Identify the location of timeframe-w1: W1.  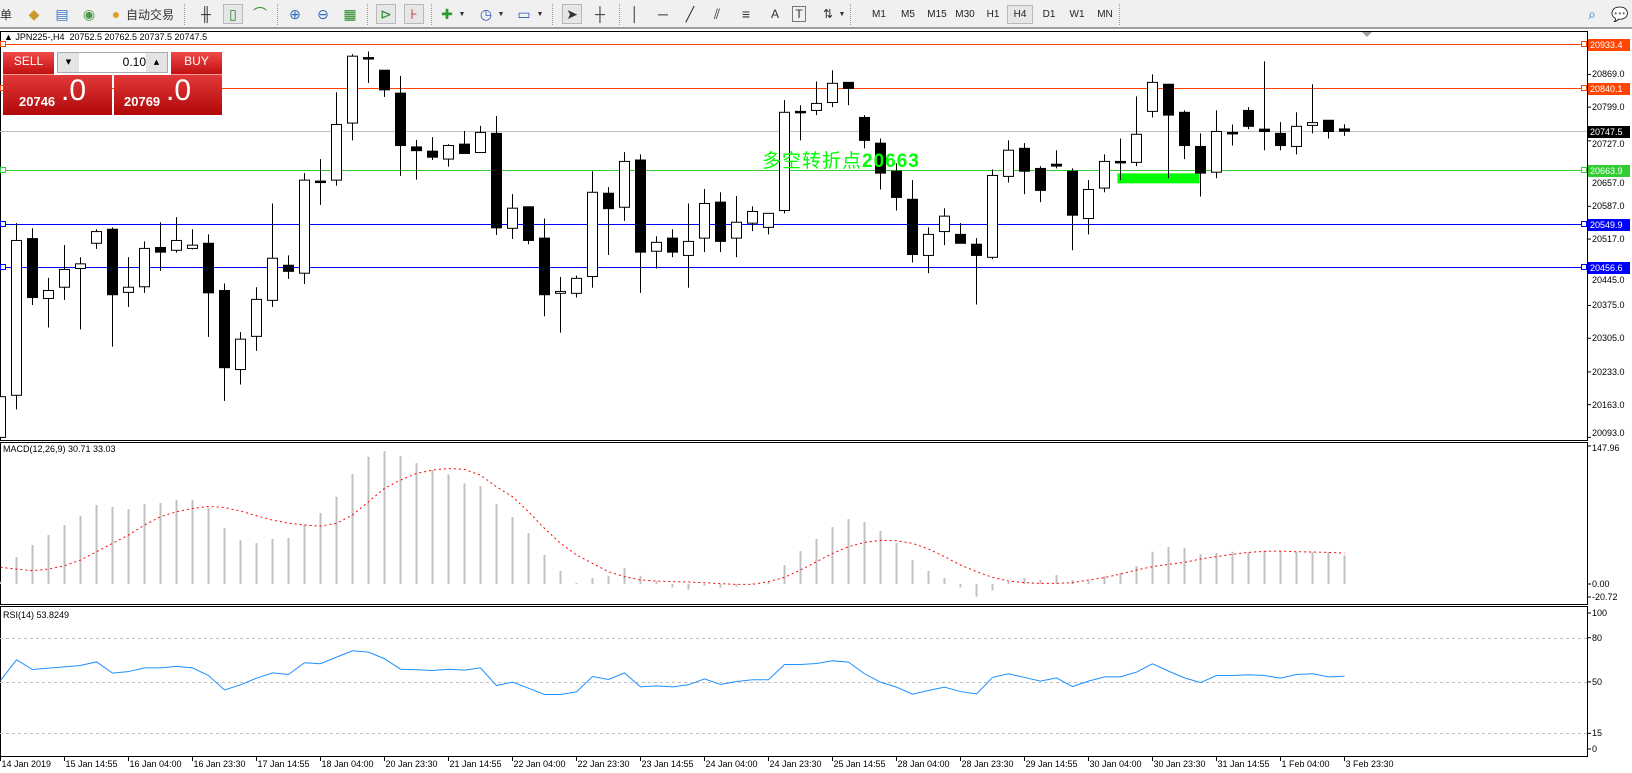
(1077, 14).